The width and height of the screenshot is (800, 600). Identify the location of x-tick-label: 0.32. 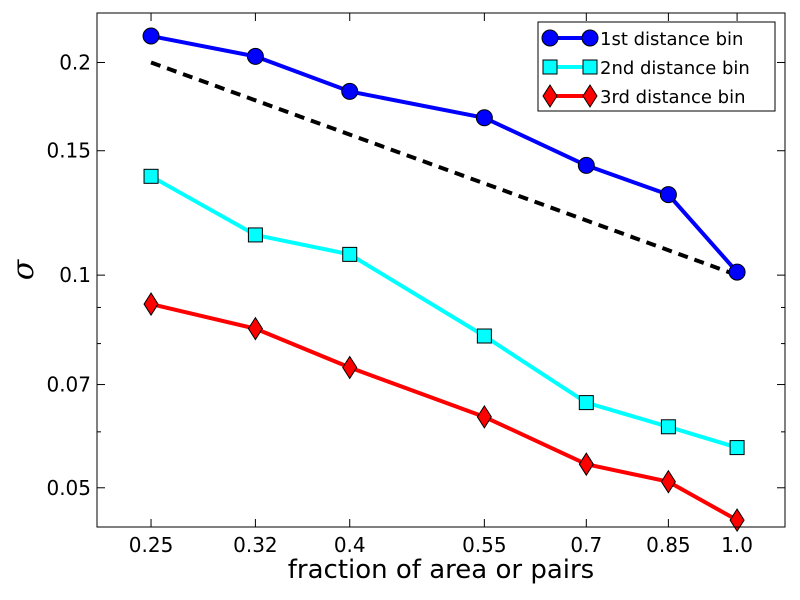
(255, 545).